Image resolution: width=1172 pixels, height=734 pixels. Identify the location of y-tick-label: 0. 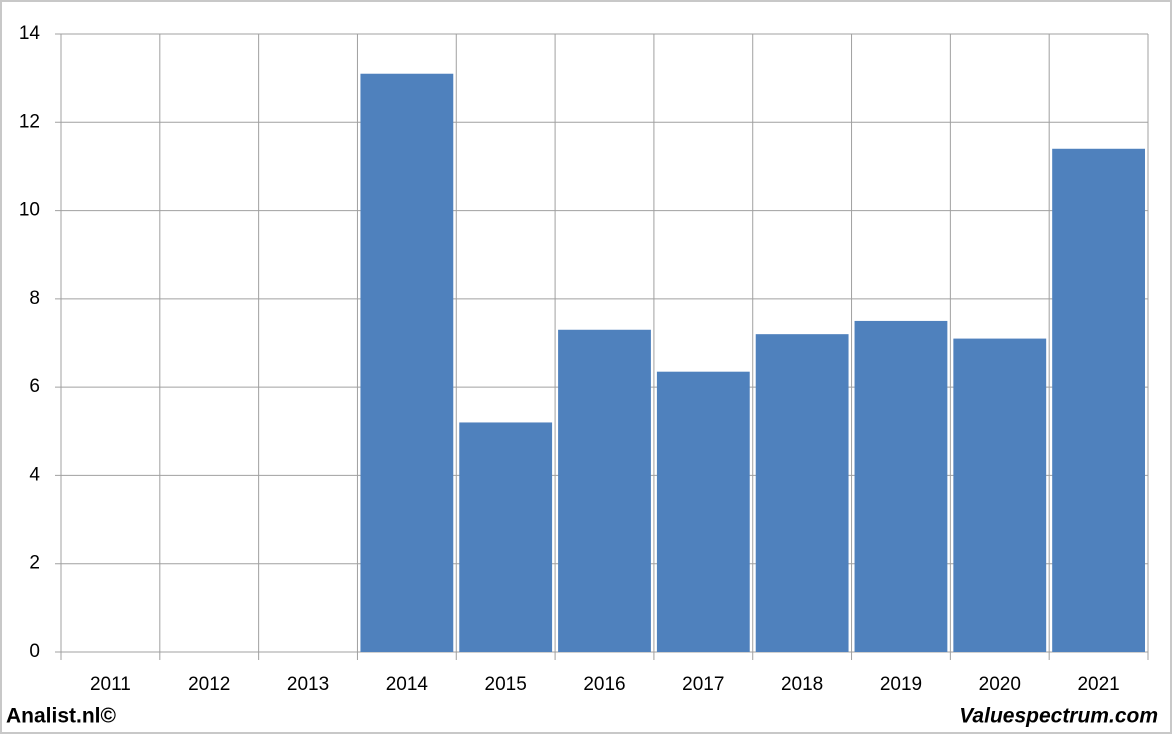
(34, 651).